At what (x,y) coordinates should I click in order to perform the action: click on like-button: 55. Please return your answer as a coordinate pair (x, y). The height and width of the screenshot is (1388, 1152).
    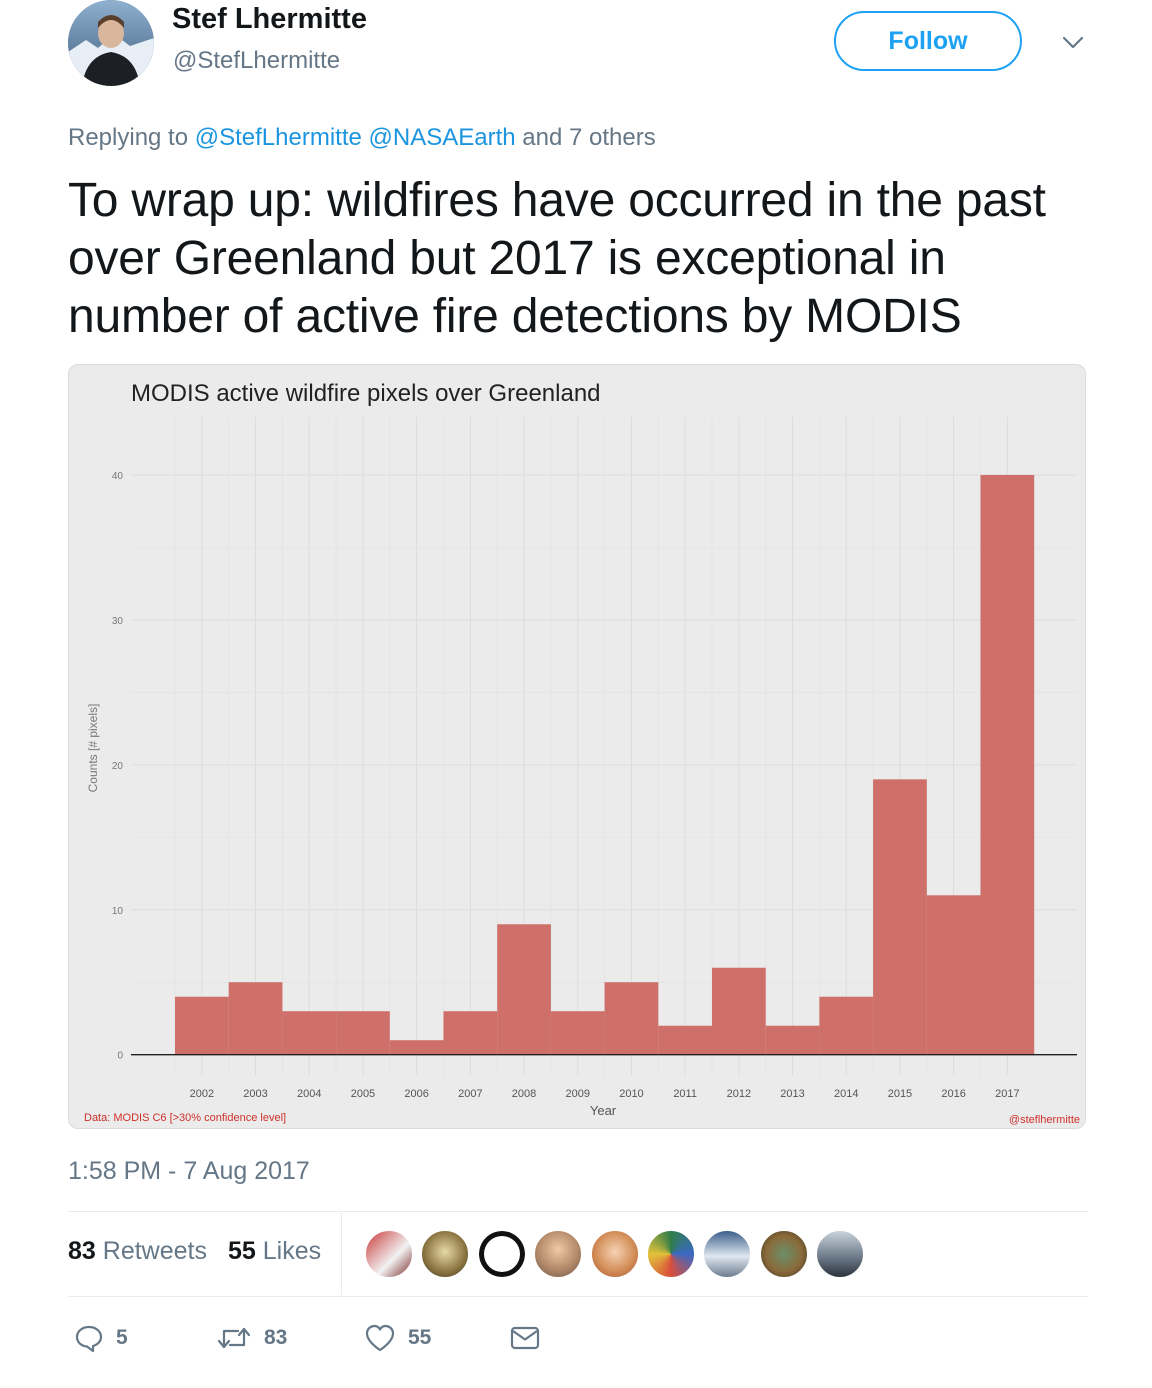
    Looking at the image, I should click on (397, 1338).